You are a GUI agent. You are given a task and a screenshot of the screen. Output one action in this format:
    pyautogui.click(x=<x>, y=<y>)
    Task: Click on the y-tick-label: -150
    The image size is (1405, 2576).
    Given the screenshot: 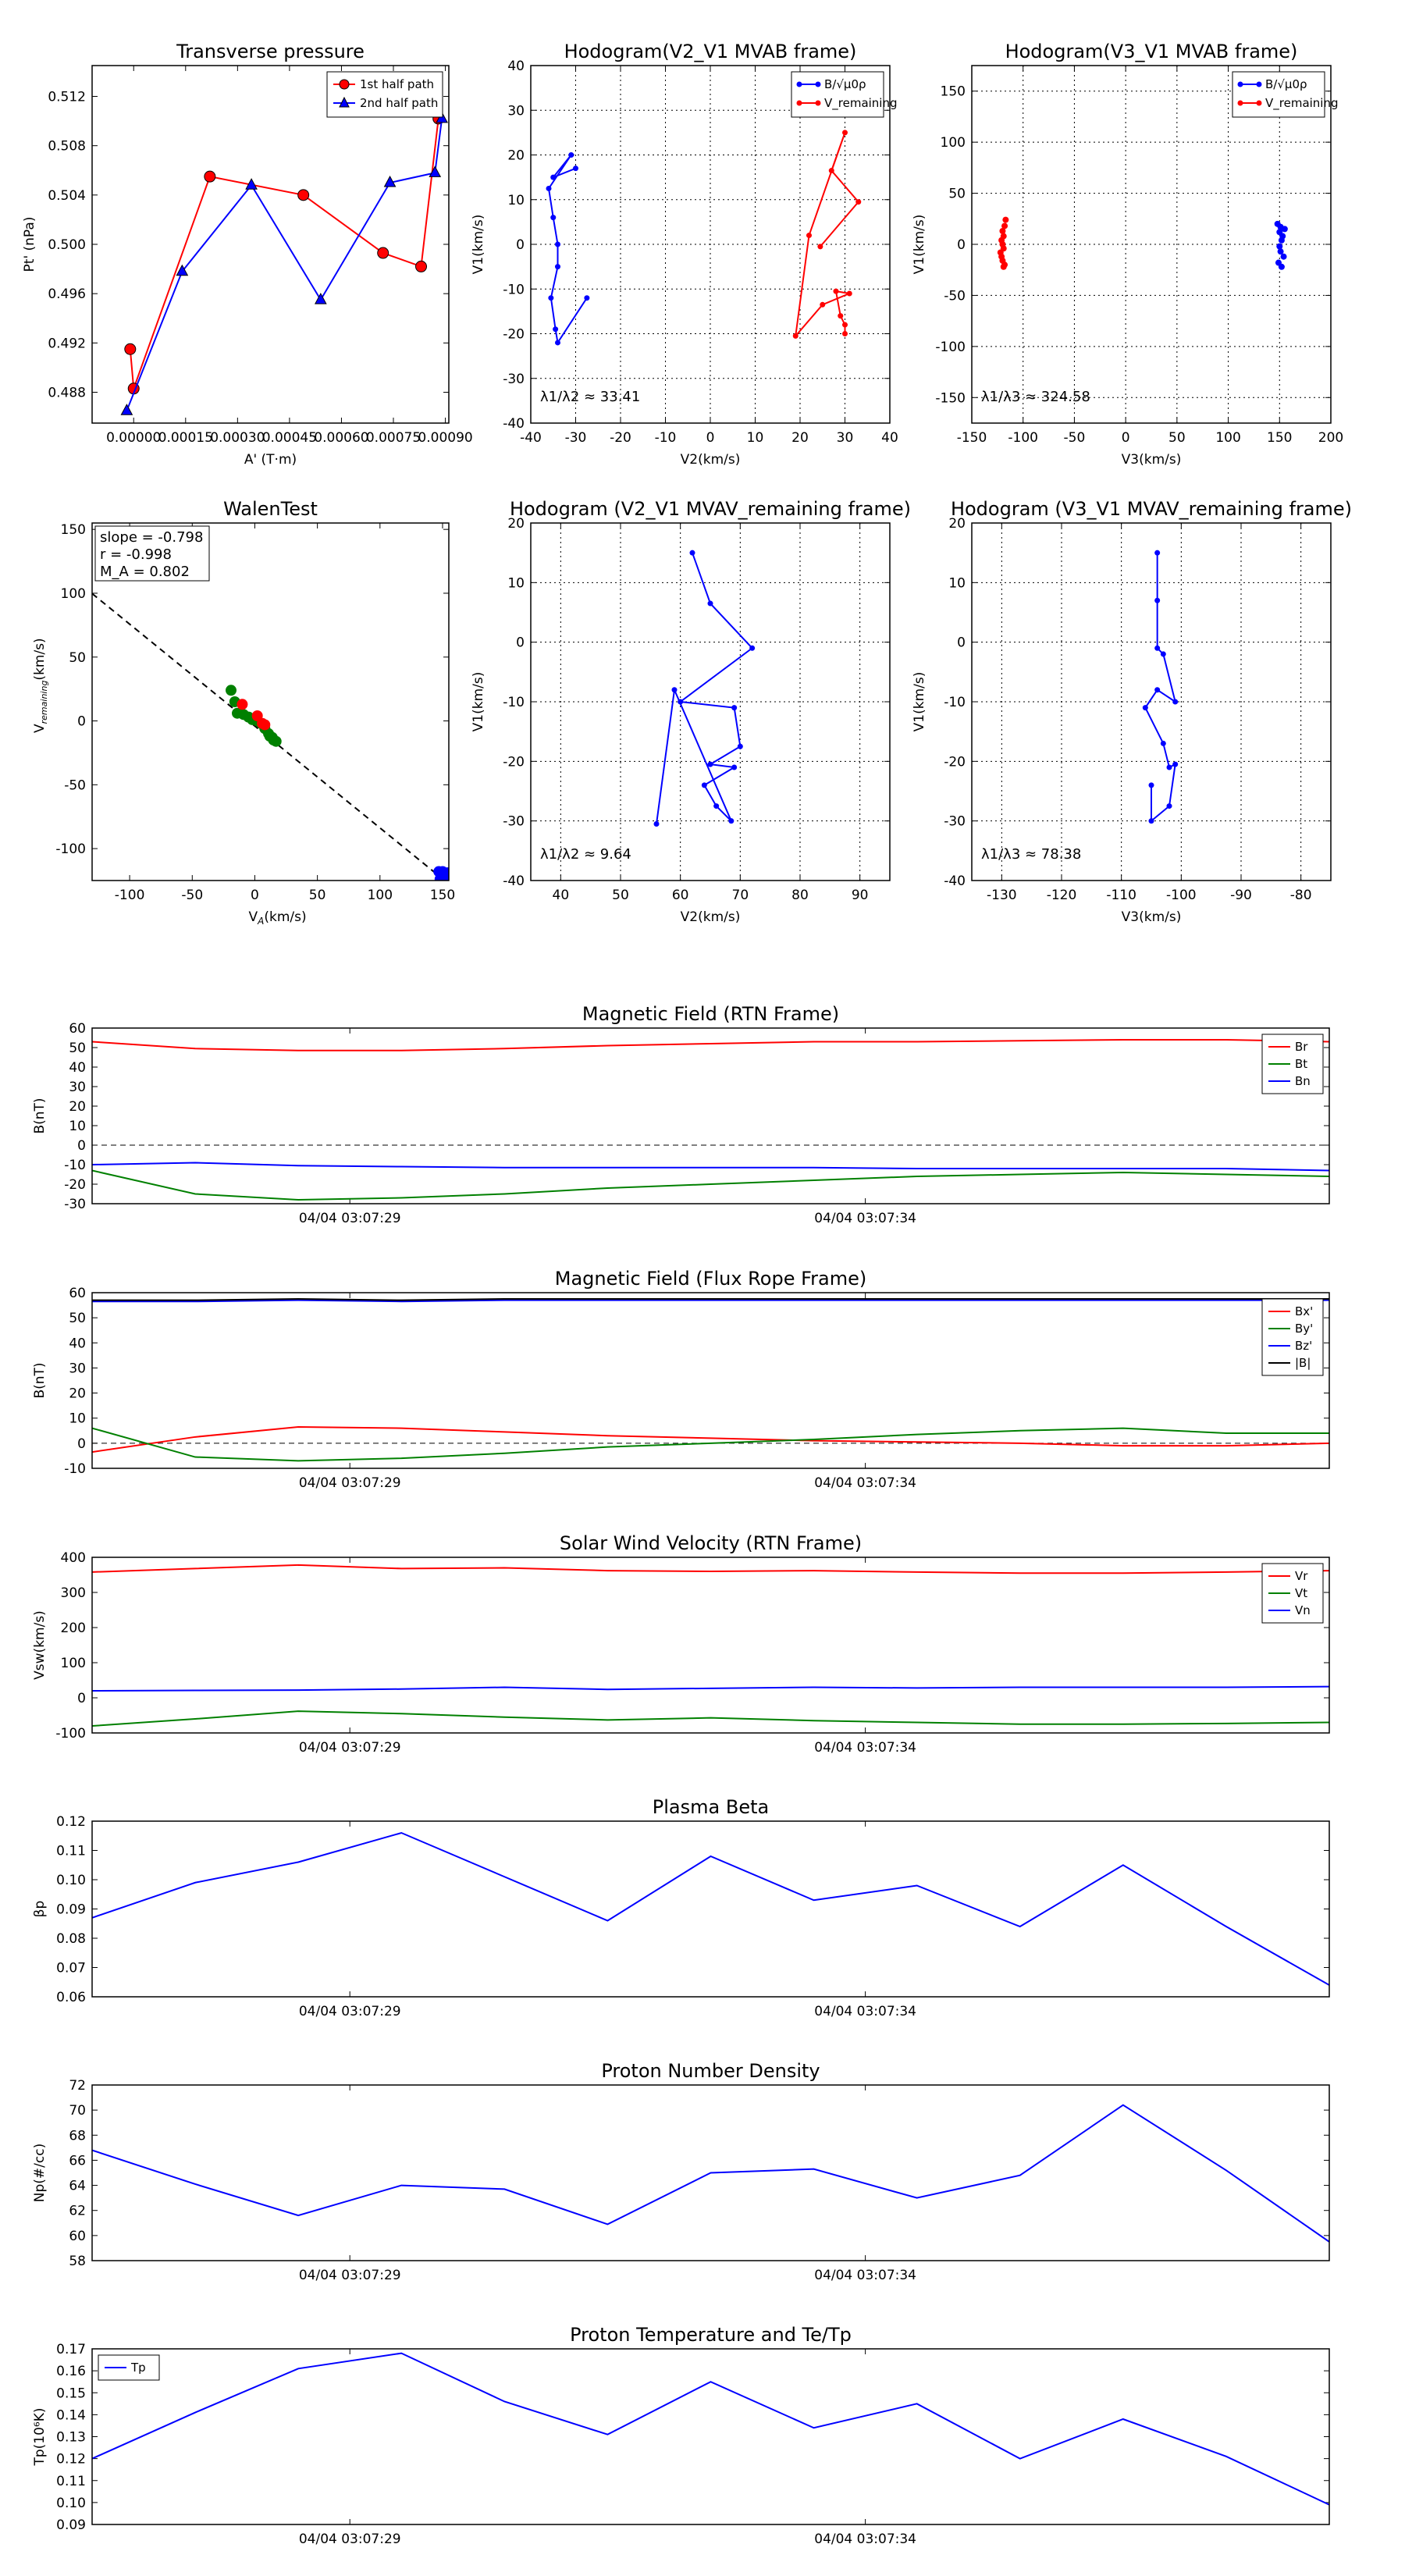 What is the action you would take?
    pyautogui.click(x=951, y=398)
    